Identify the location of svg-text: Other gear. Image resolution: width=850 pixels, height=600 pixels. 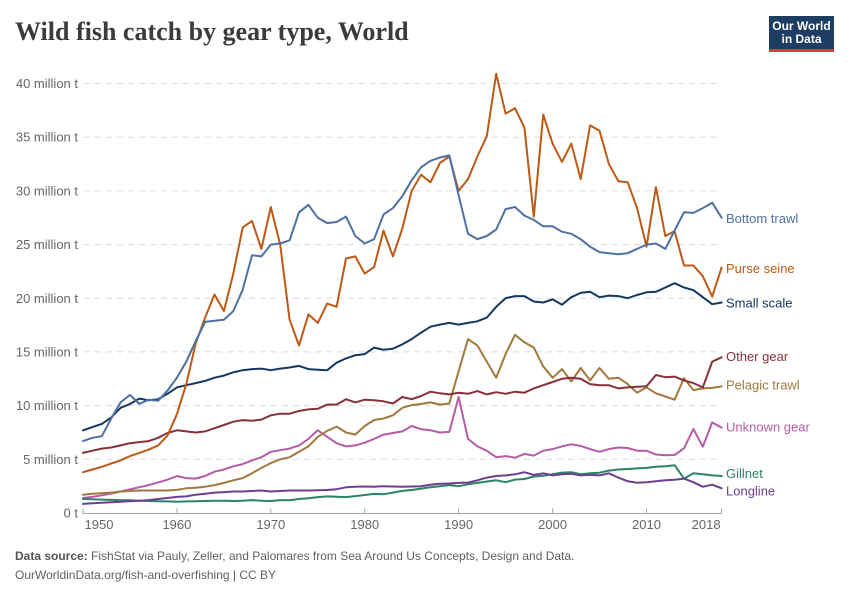
(757, 356).